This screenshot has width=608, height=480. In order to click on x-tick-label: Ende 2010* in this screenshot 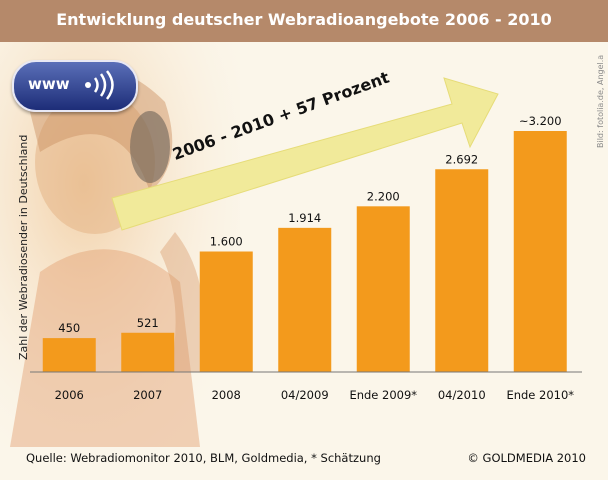, I will do `click(540, 395)`.